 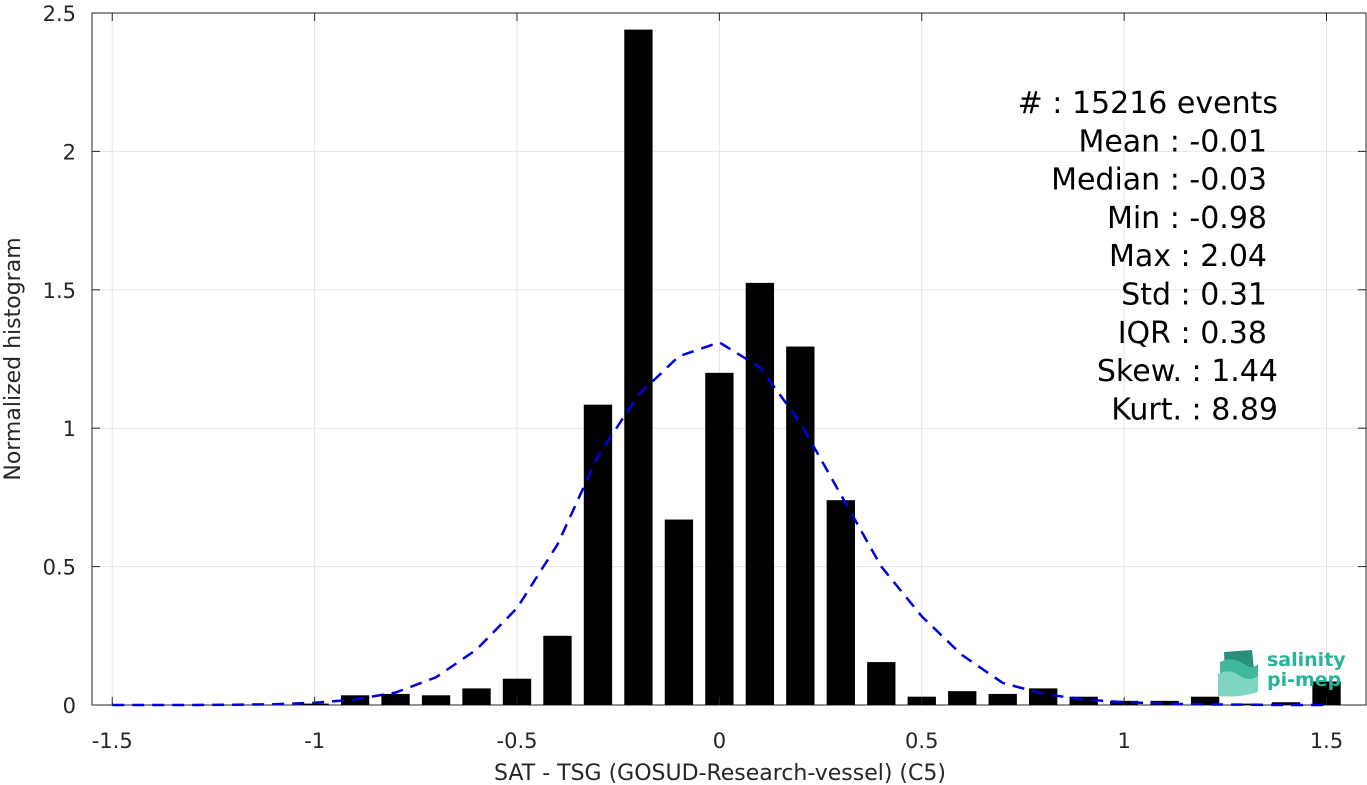 What do you see at coordinates (1187, 218) in the screenshot?
I see `stat-min: Min : -0.98` at bounding box center [1187, 218].